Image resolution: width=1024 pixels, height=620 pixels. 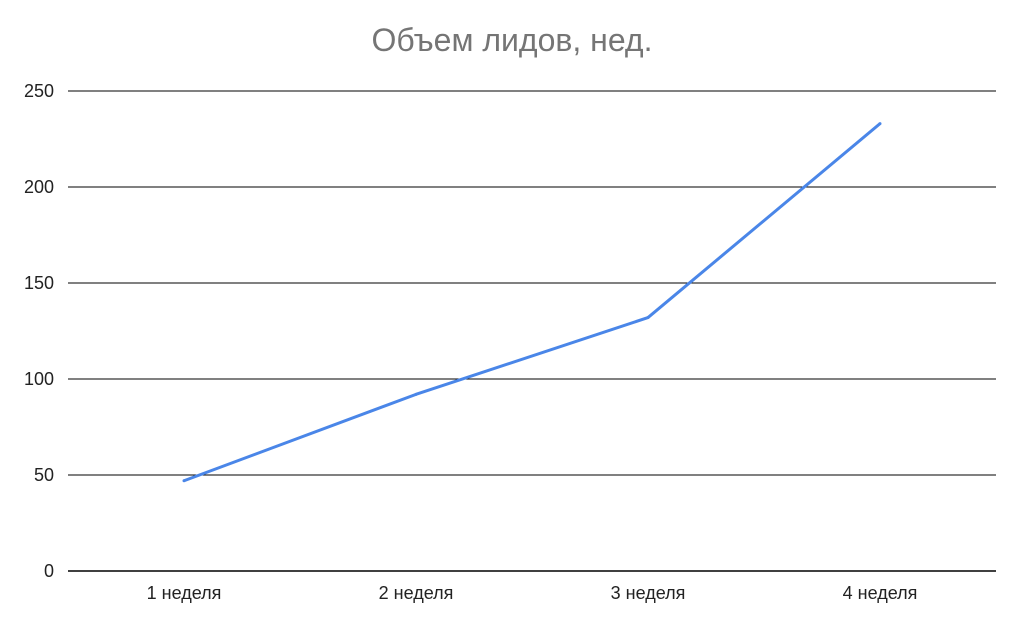 I want to click on y-tick-label: 250, so click(x=39, y=91).